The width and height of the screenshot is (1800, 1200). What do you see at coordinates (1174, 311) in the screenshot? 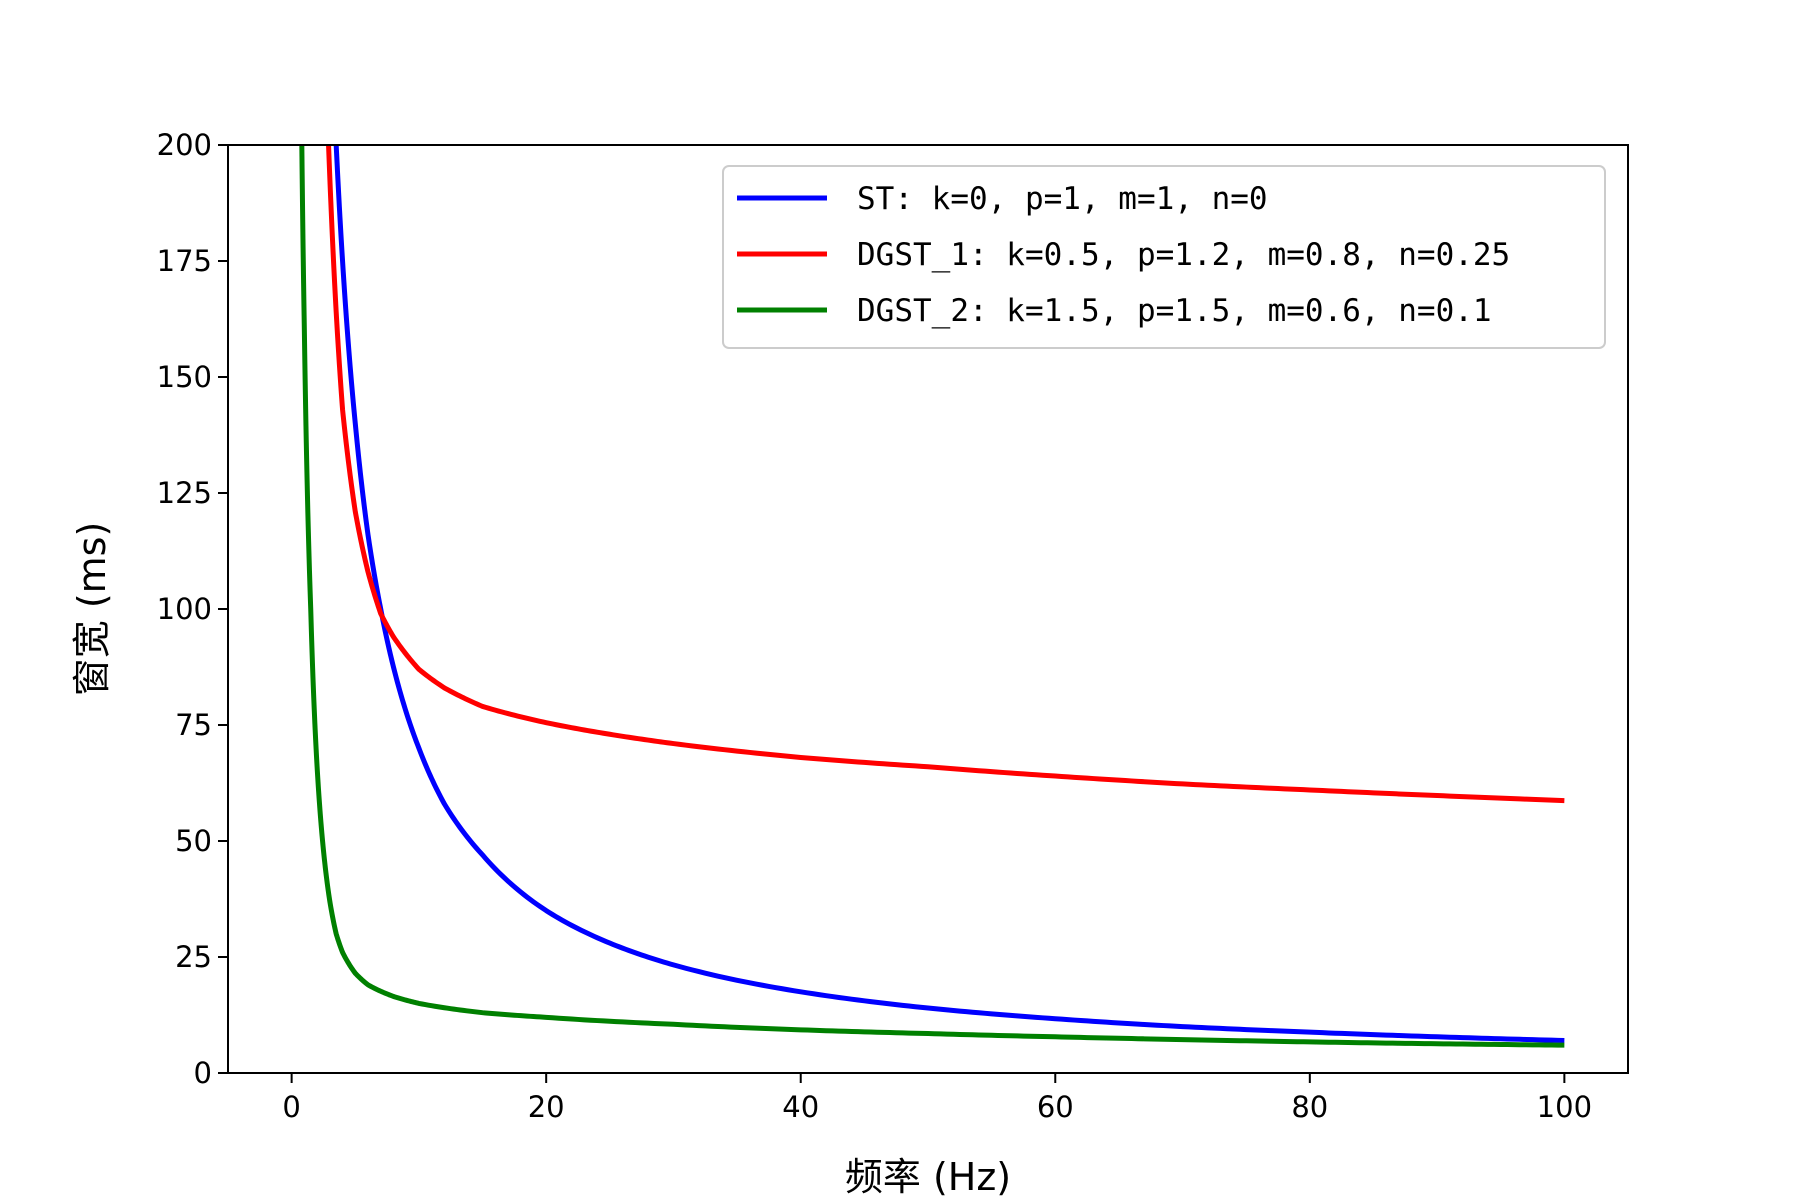
I see `legend-label-3: DGST_2: k=1.5, p=1.5, m=0.6, n=0.1` at bounding box center [1174, 311].